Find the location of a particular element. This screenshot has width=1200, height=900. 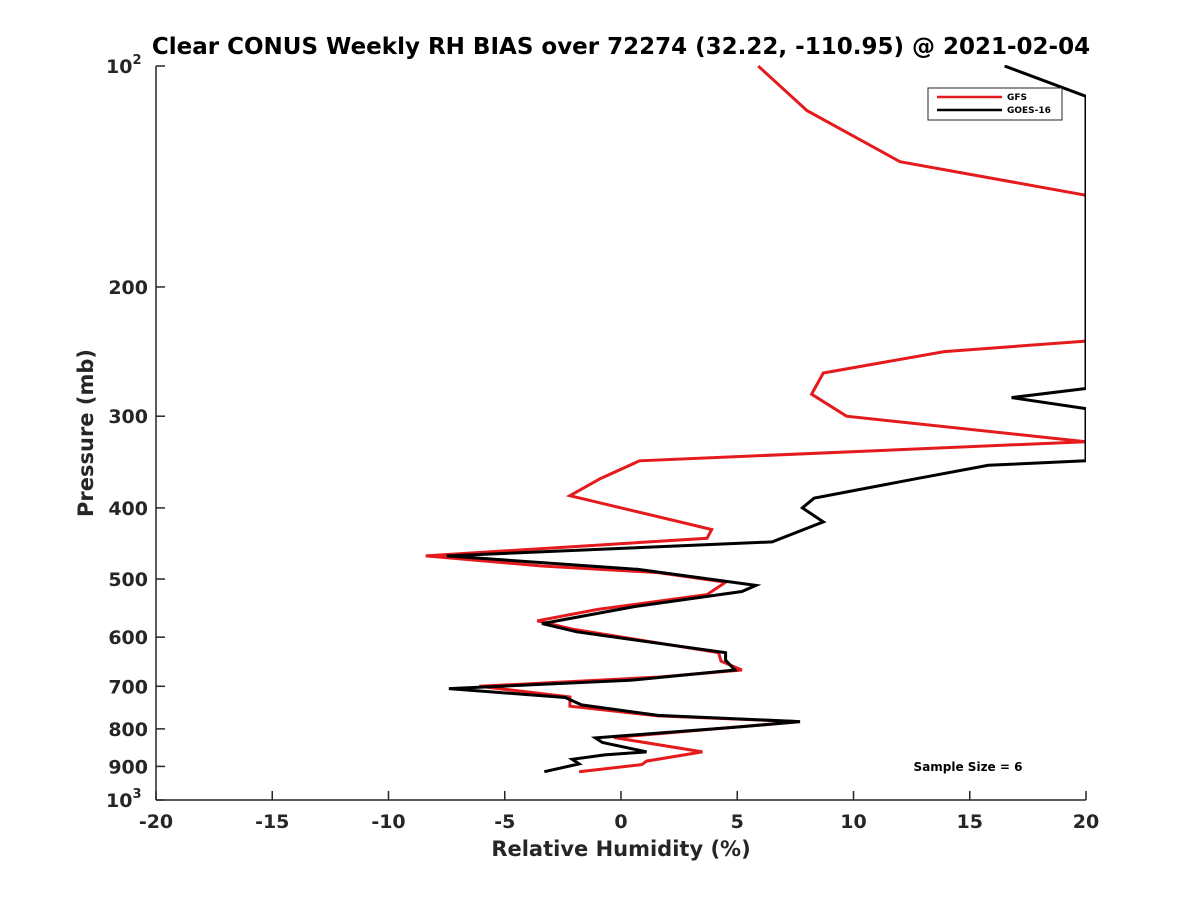

x-tick-label: -10 is located at coordinates (388, 822).